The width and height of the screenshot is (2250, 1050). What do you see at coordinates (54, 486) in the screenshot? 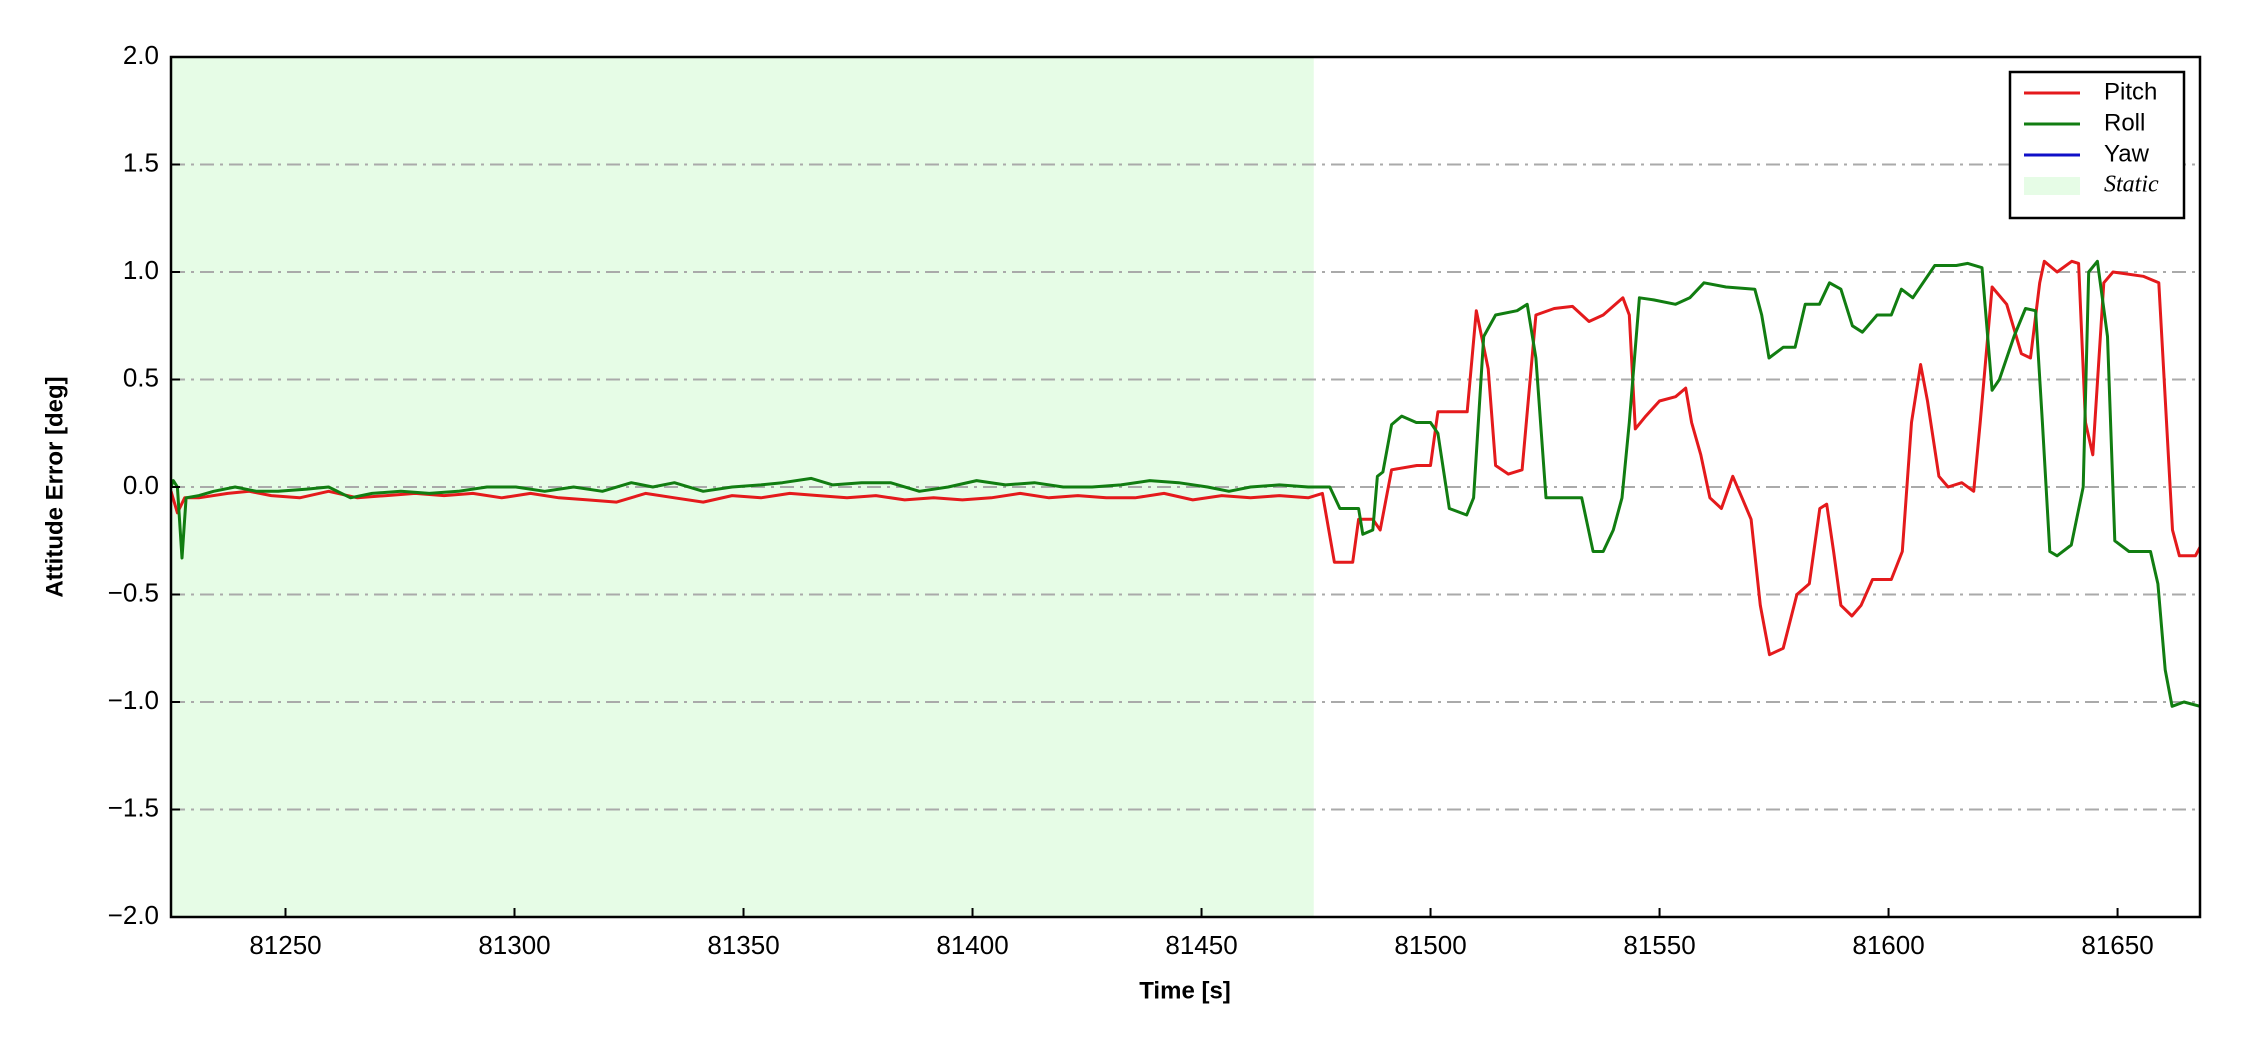
I see `y-axis-label: Attitude Error [deg]` at bounding box center [54, 486].